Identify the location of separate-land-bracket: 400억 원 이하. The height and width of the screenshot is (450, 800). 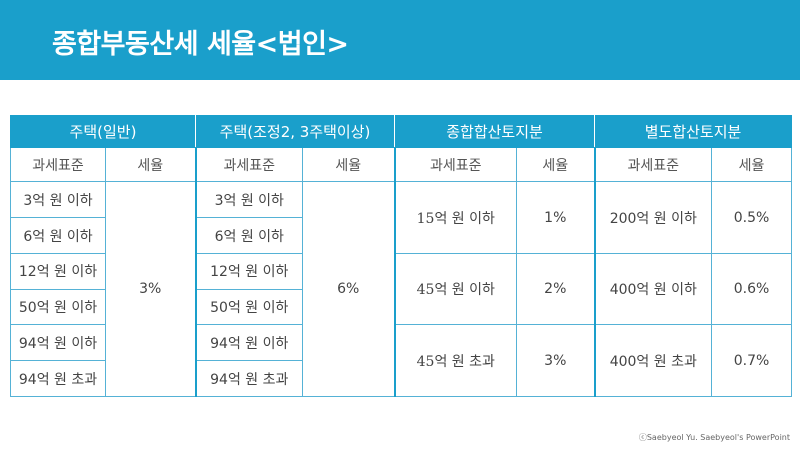
(653, 289).